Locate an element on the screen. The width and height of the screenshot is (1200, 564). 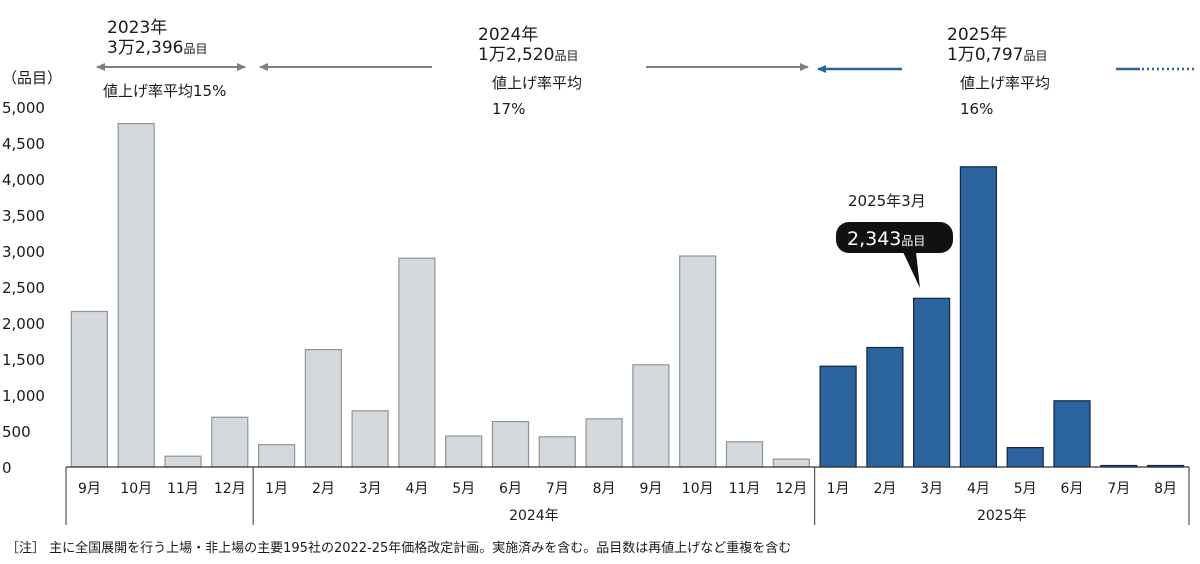
callout-value-unit: 品目 is located at coordinates (913, 241).